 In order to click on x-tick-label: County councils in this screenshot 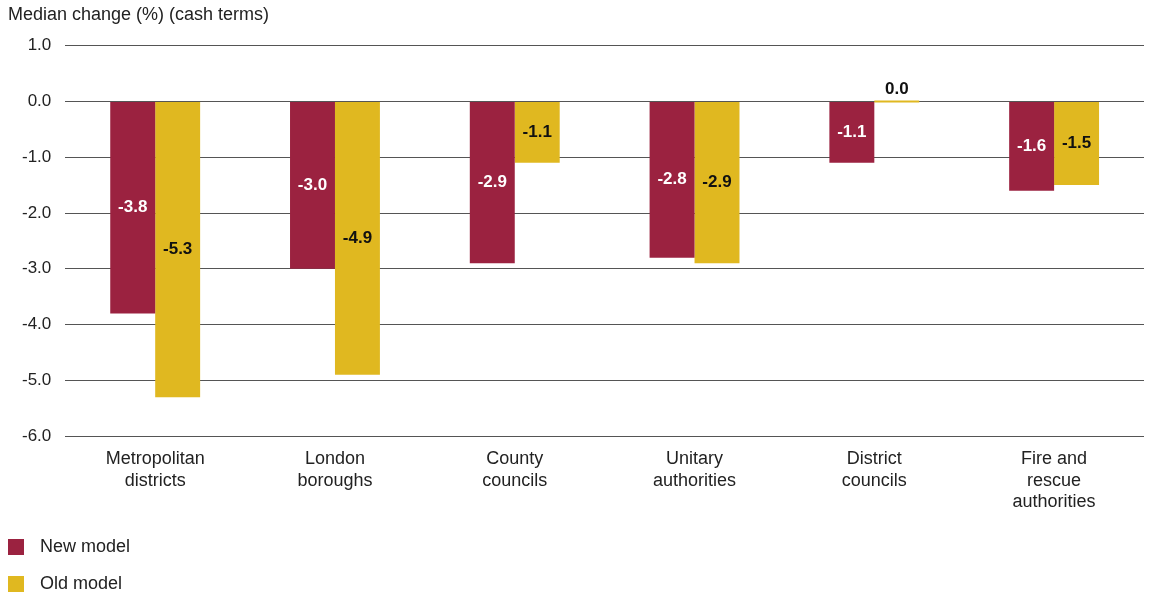, I will do `click(515, 468)`.